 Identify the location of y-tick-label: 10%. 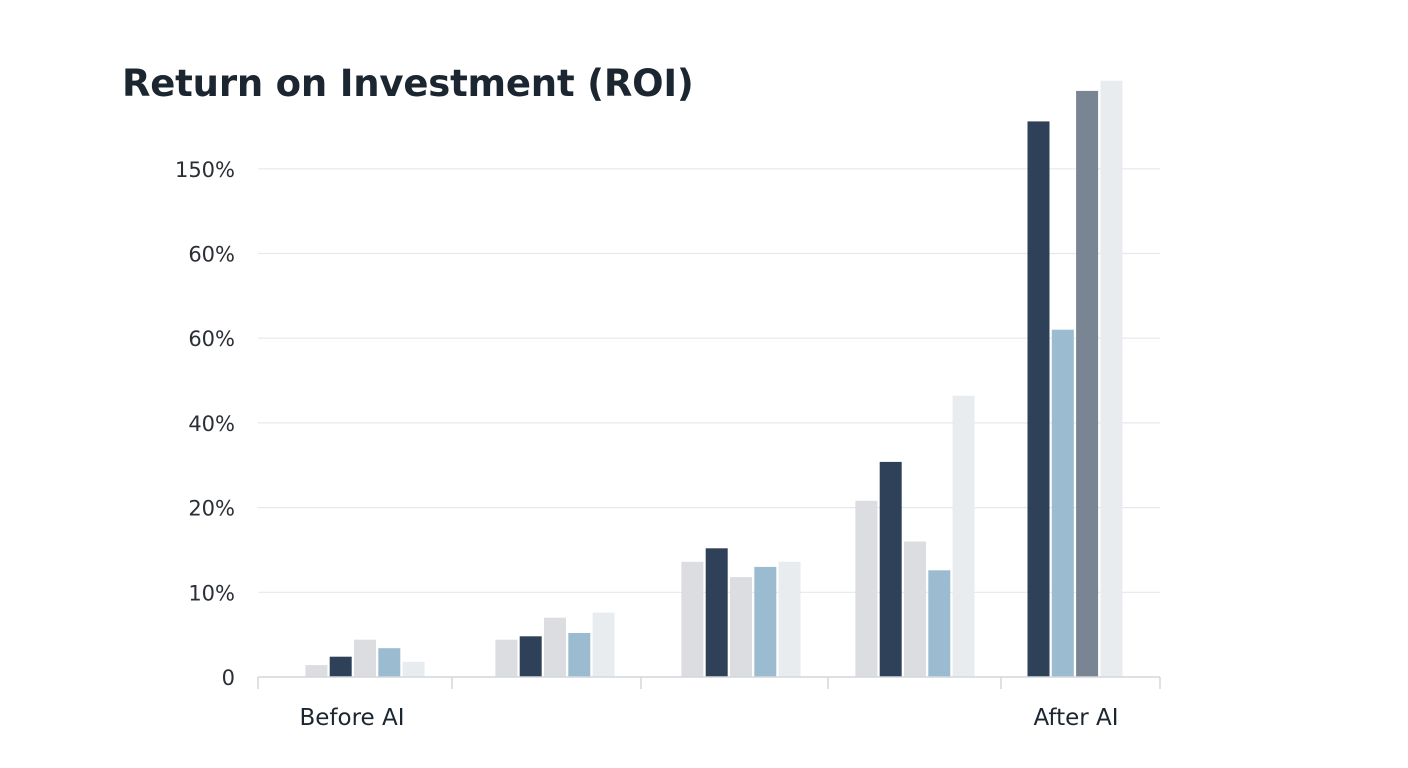
(211, 593).